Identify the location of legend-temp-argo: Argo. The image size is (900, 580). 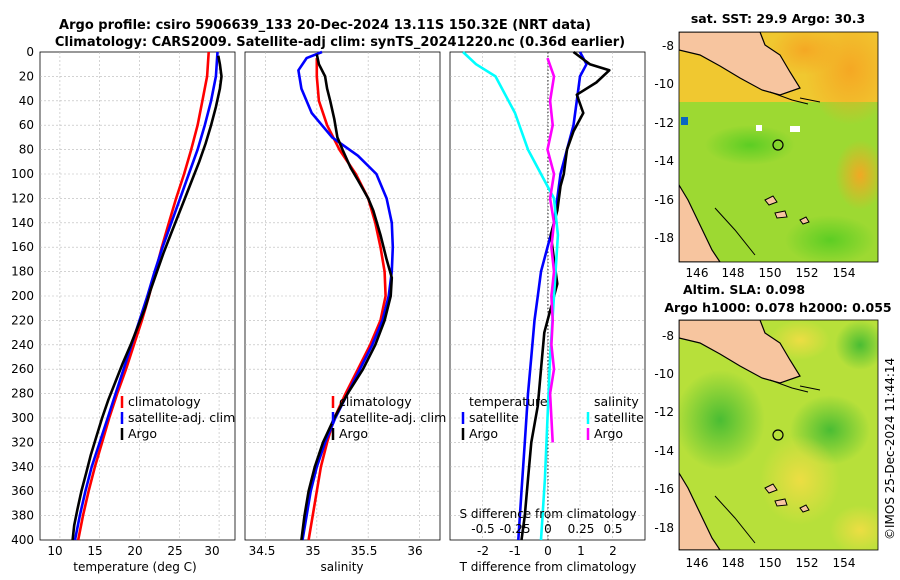
(483, 433).